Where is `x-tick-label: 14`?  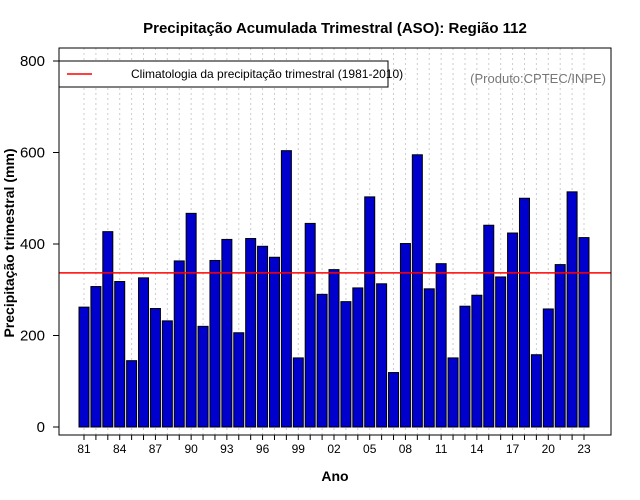
x-tick-label: 14 is located at coordinates (477, 449).